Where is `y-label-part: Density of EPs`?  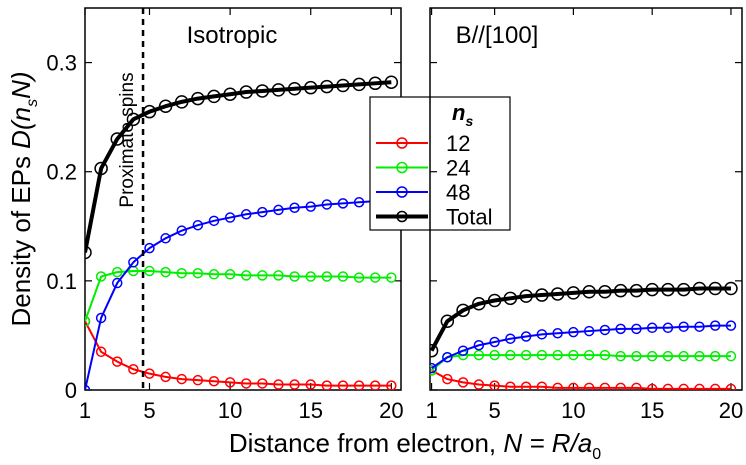
y-label-part: Density of EPs is located at coordinates (21, 238).